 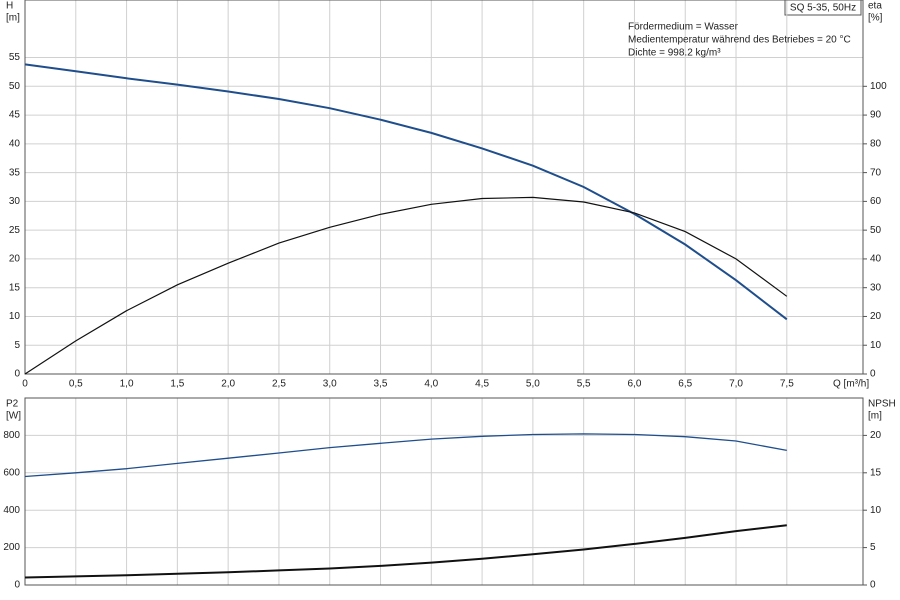 What do you see at coordinates (875, 18) in the screenshot?
I see `y2-axis-unit: [%]` at bounding box center [875, 18].